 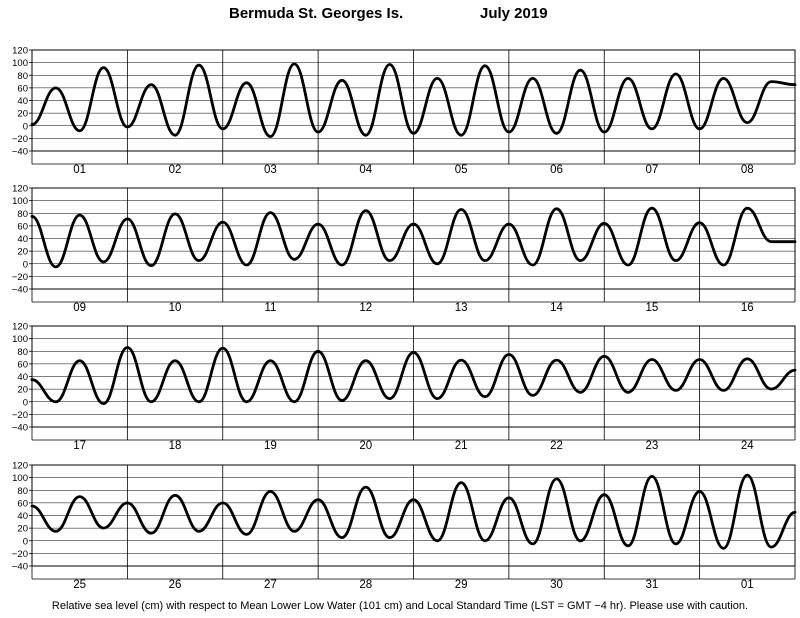 What do you see at coordinates (461, 308) in the screenshot?
I see `day-label: 13` at bounding box center [461, 308].